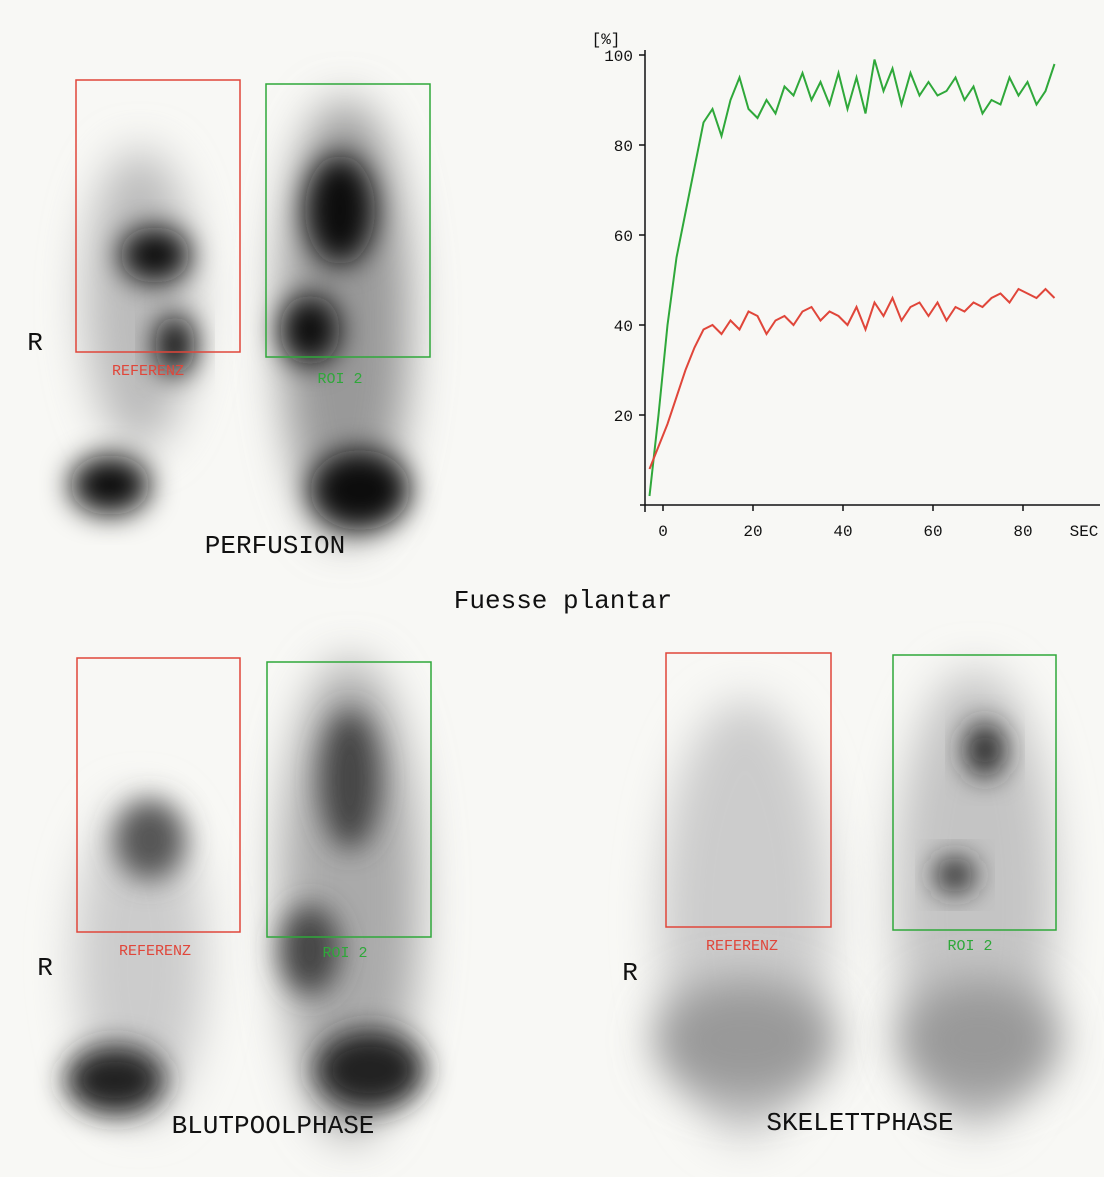  I want to click on y-tick-label: 20, so click(623, 417).